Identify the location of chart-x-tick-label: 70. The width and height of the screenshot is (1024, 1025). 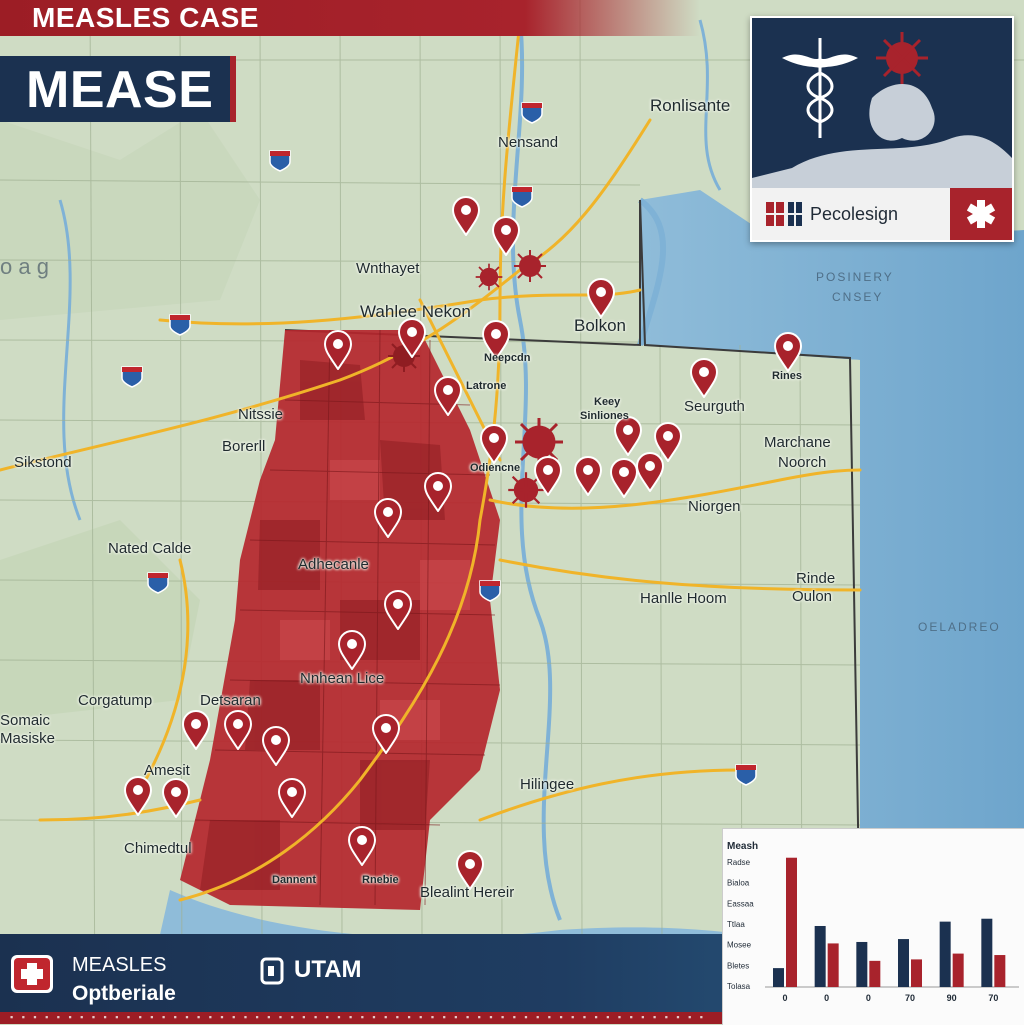
(910, 998).